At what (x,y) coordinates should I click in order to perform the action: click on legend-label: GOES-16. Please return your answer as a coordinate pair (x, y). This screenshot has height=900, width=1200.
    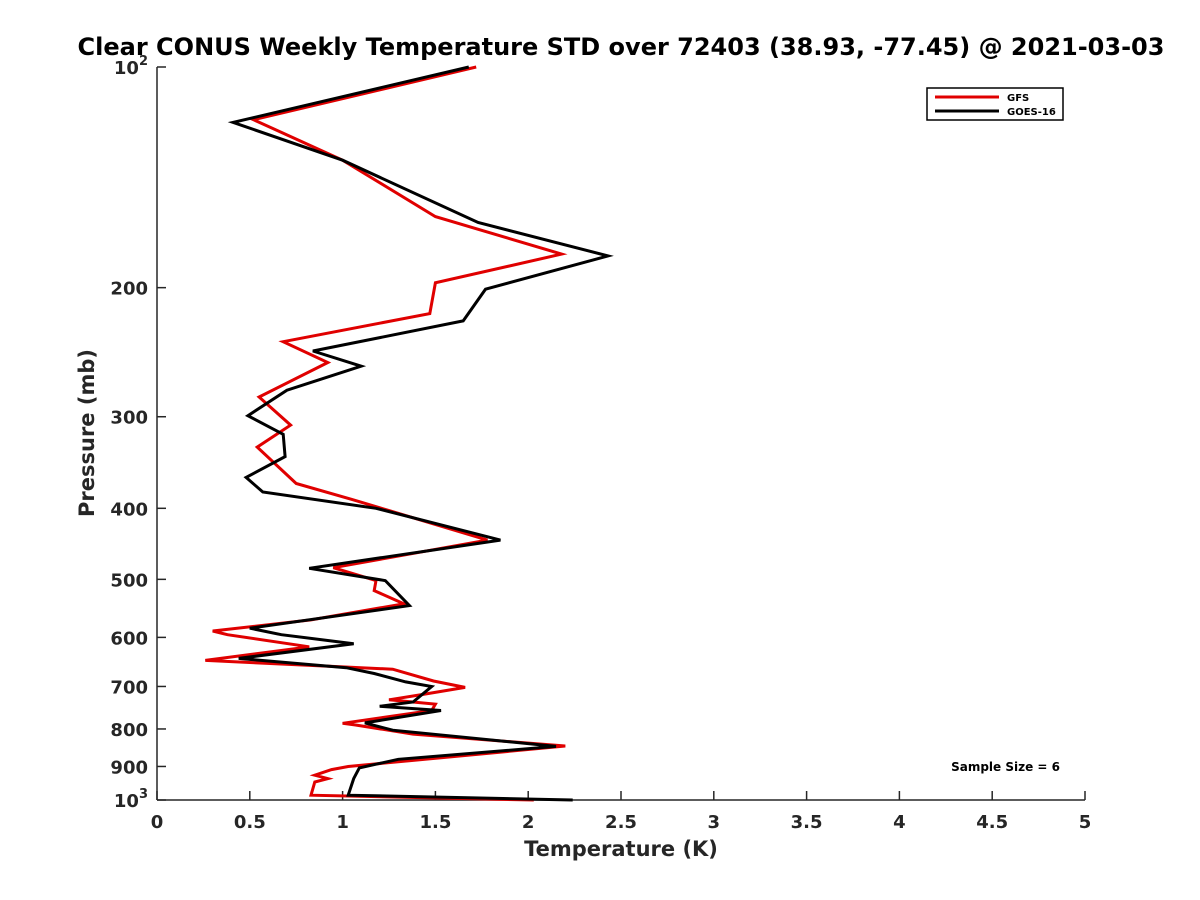
    Looking at the image, I should click on (1031, 112).